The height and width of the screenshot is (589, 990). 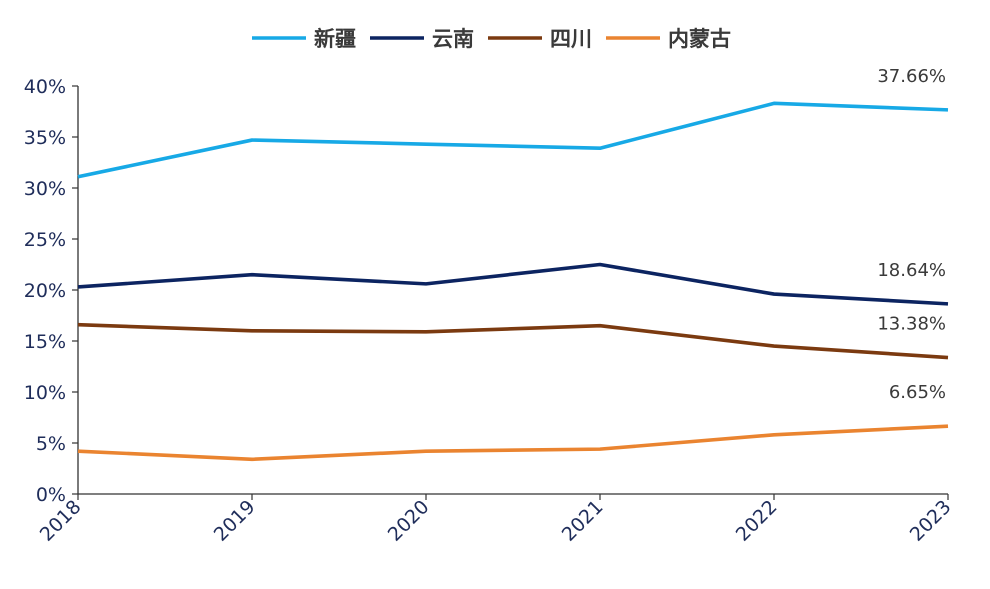 What do you see at coordinates (45, 291) in the screenshot?
I see `y-tick-label: 20%` at bounding box center [45, 291].